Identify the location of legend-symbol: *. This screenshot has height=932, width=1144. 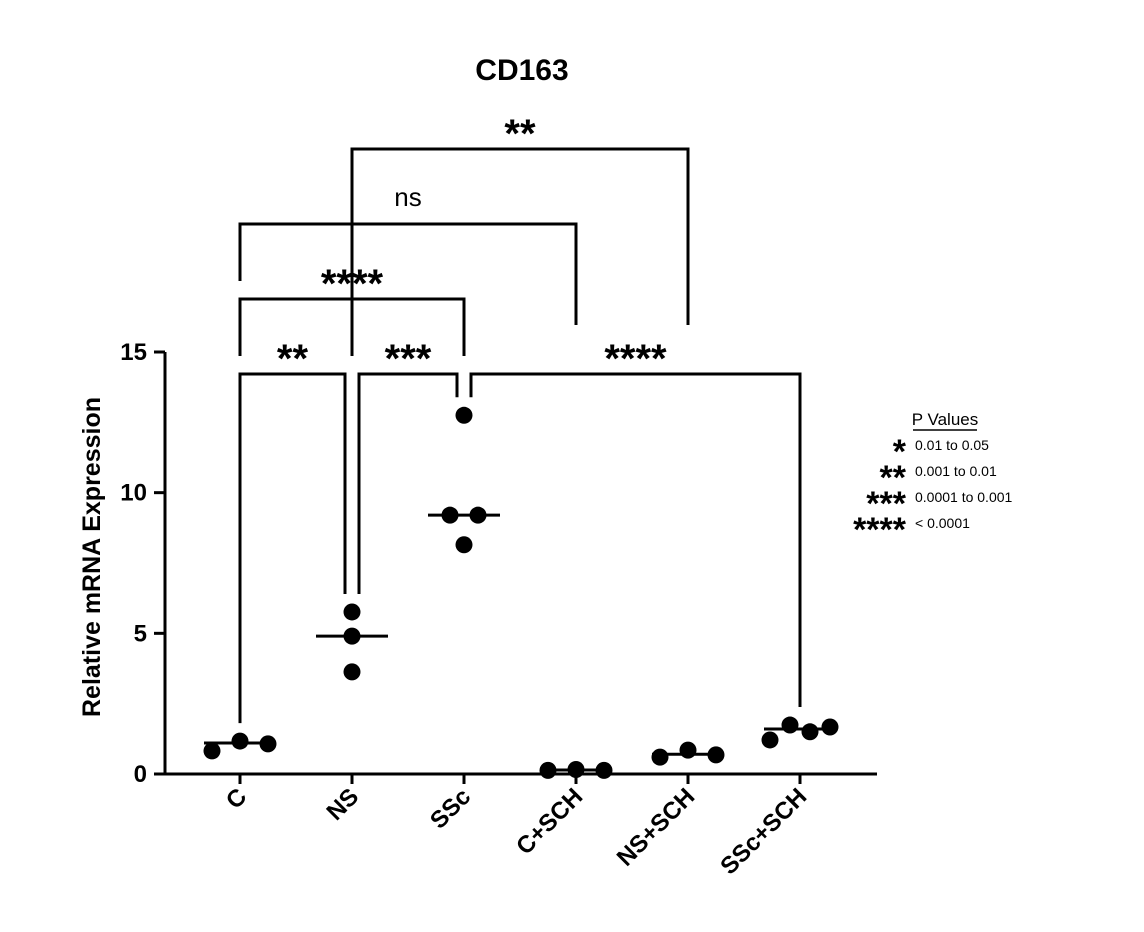
(900, 452).